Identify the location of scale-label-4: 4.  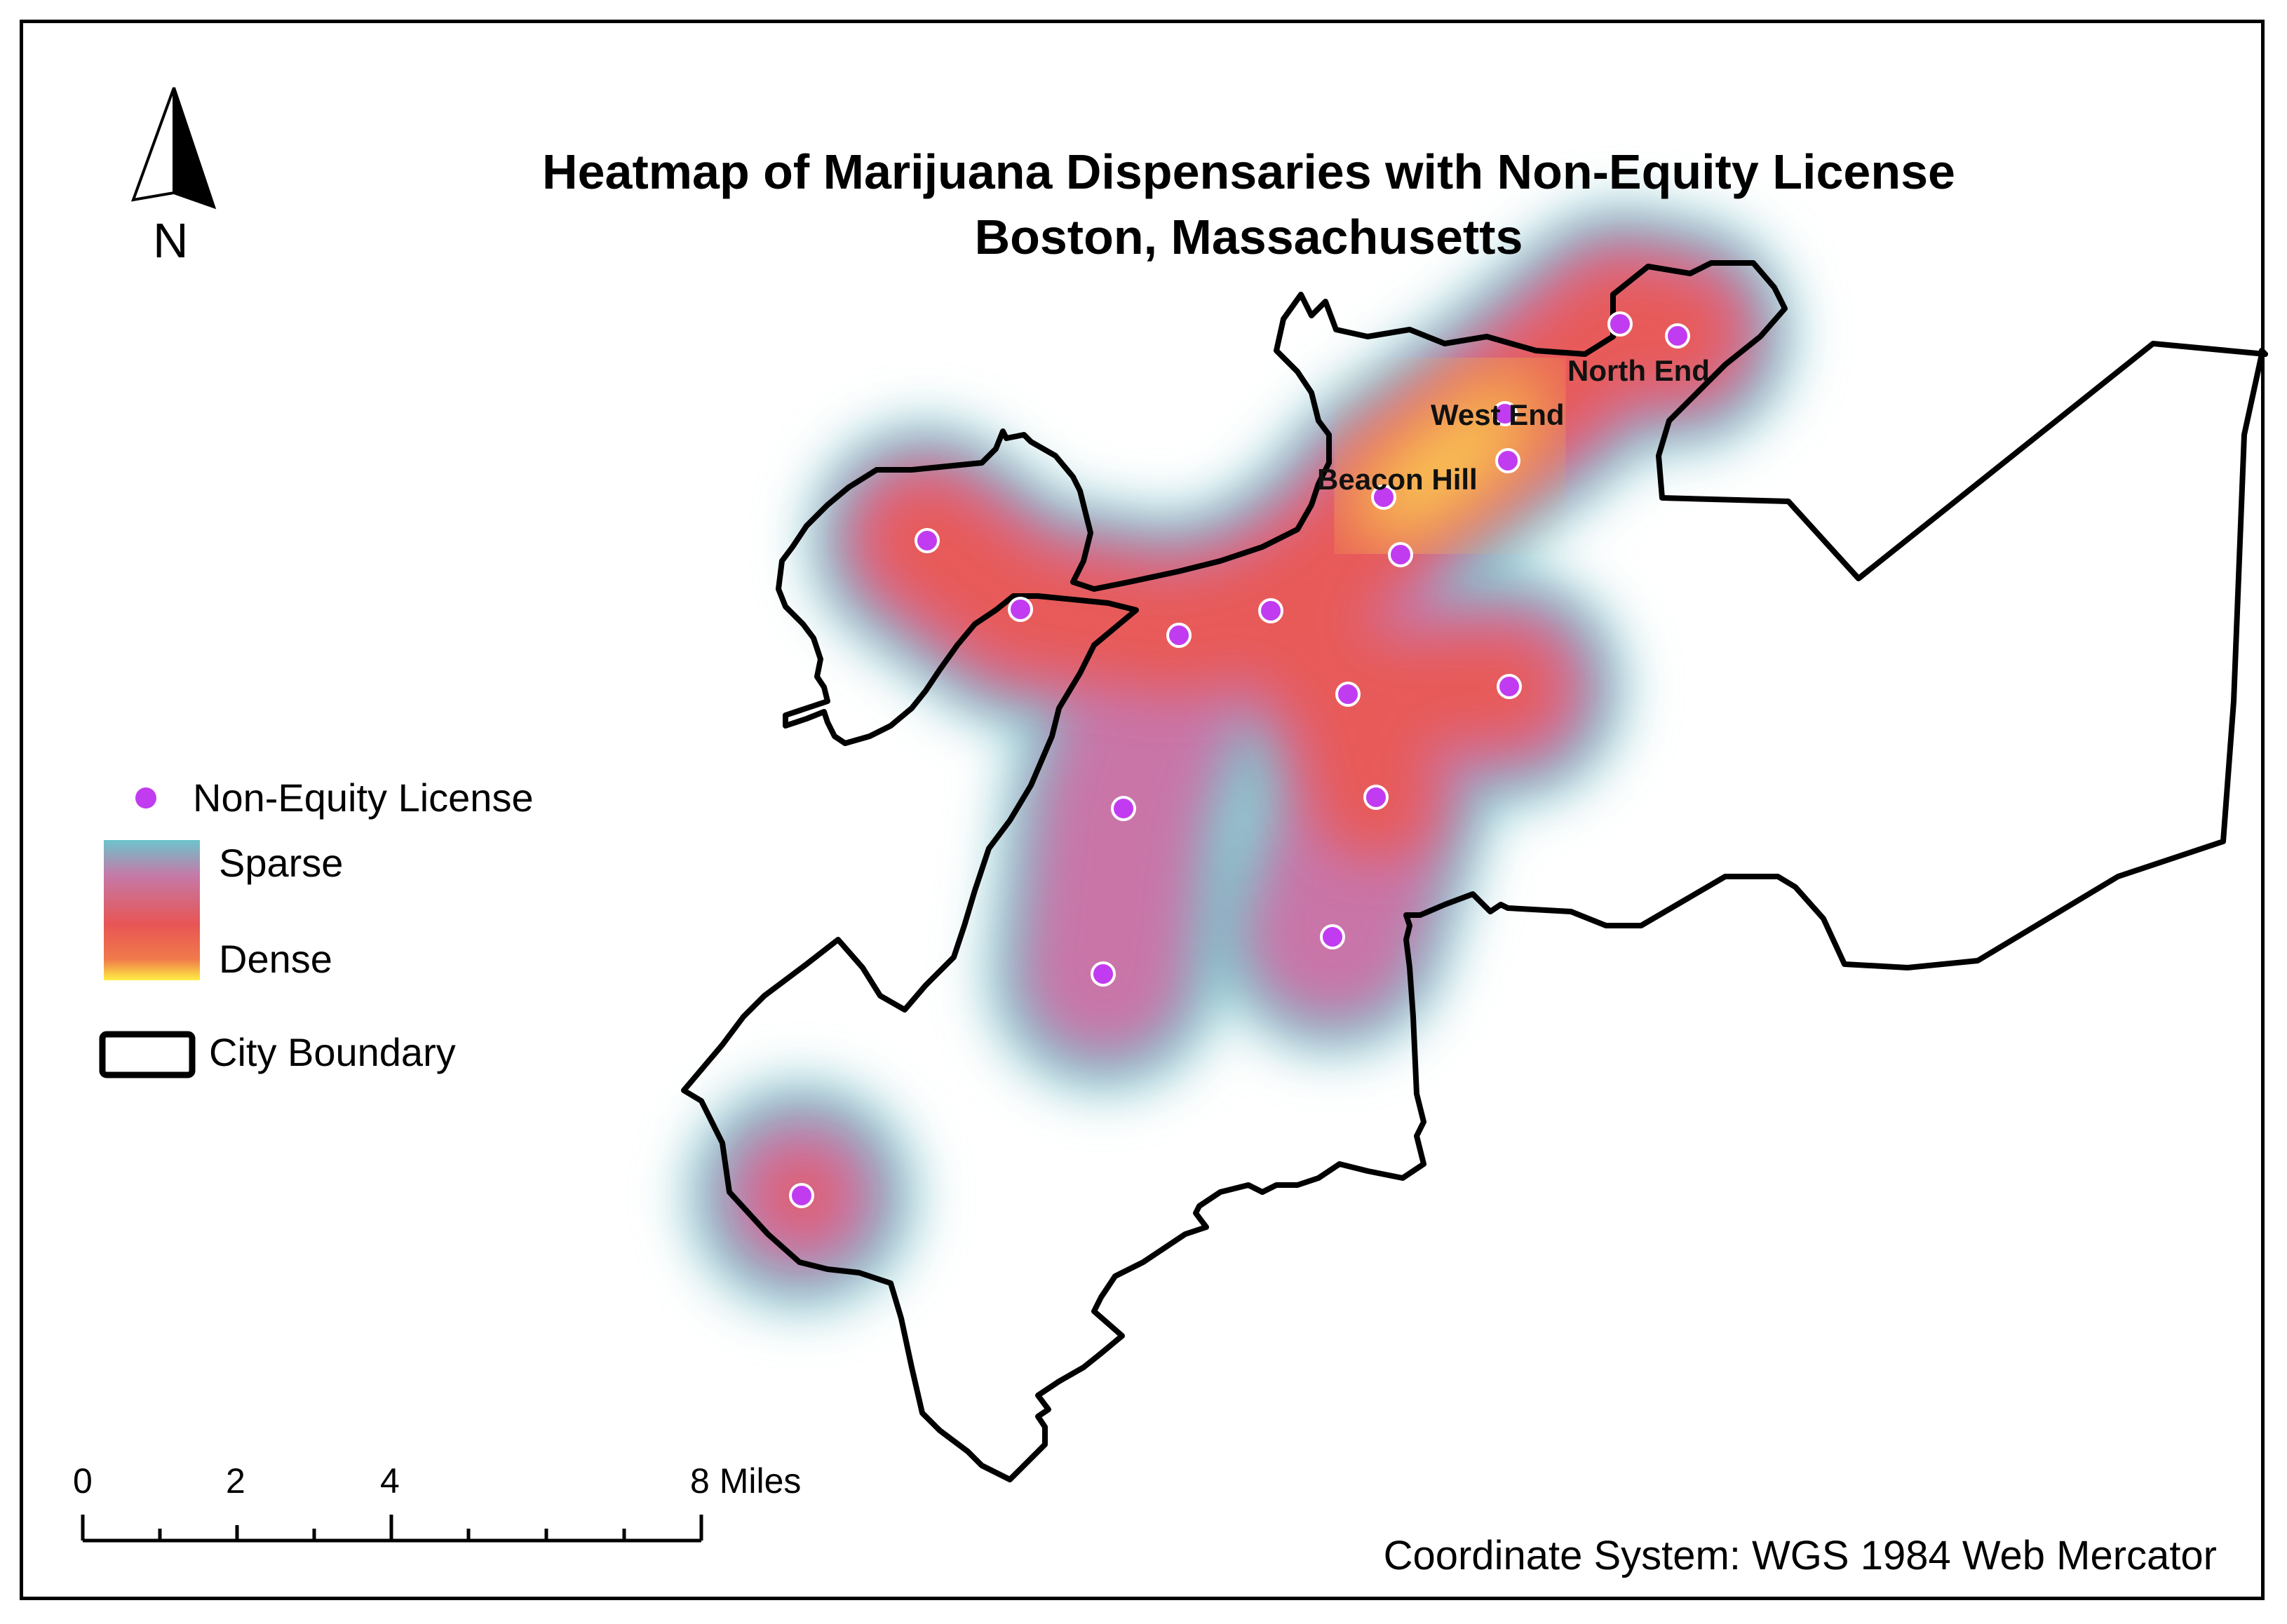
(390, 1481).